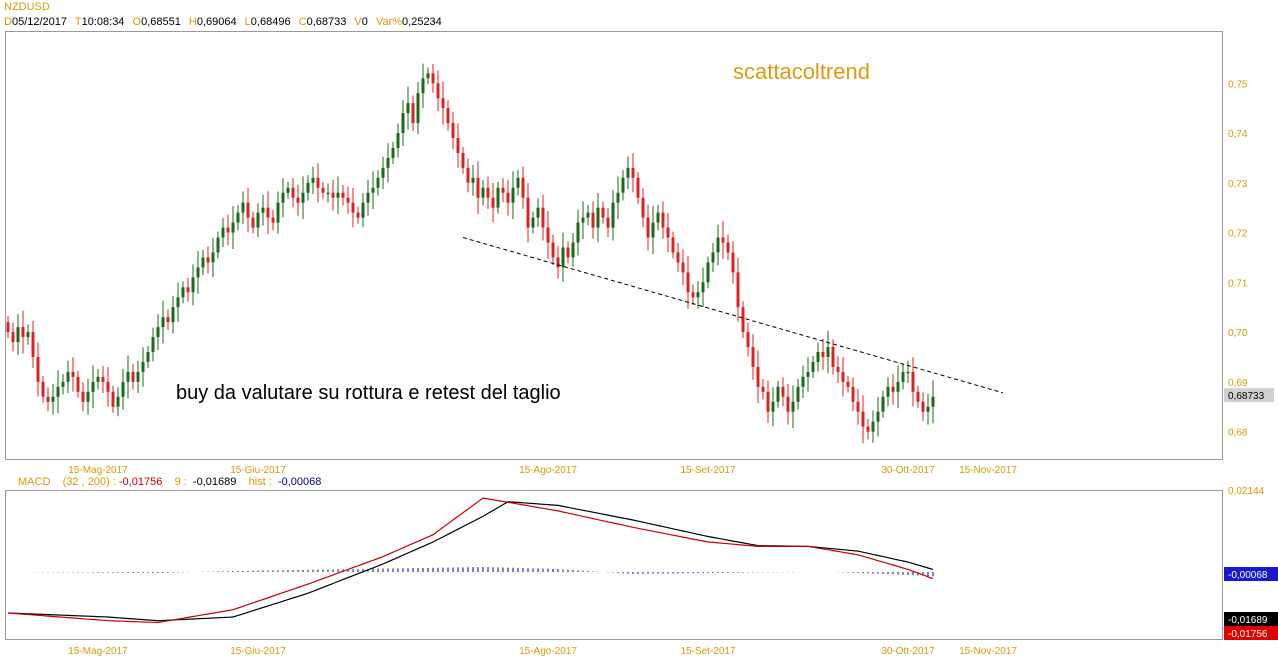 This screenshot has height=668, width=1278. I want to click on macd-title: MACD, so click(34, 482).